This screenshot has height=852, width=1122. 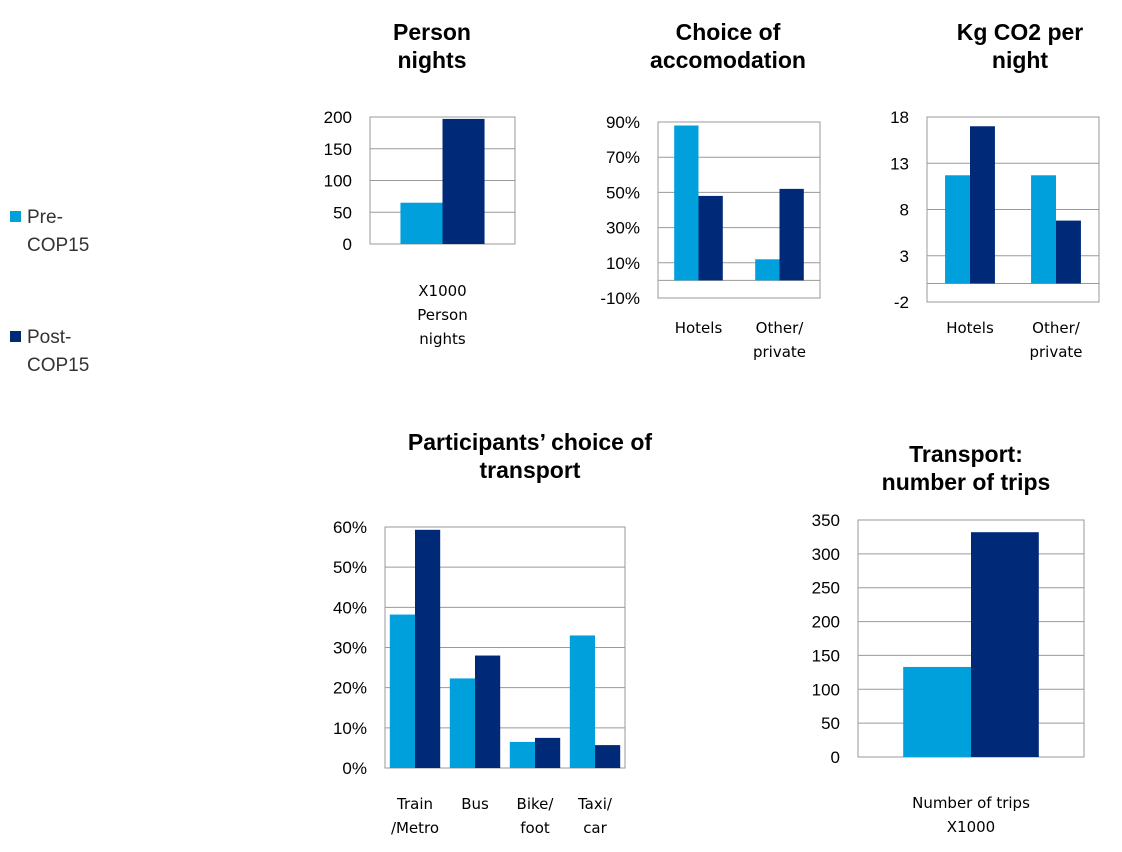 What do you see at coordinates (826, 520) in the screenshot?
I see `y-tick-label: 350` at bounding box center [826, 520].